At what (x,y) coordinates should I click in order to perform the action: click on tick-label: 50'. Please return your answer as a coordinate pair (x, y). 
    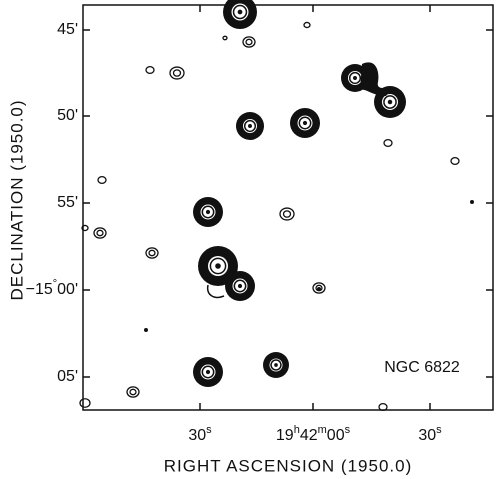
    Looking at the image, I should click on (67, 115).